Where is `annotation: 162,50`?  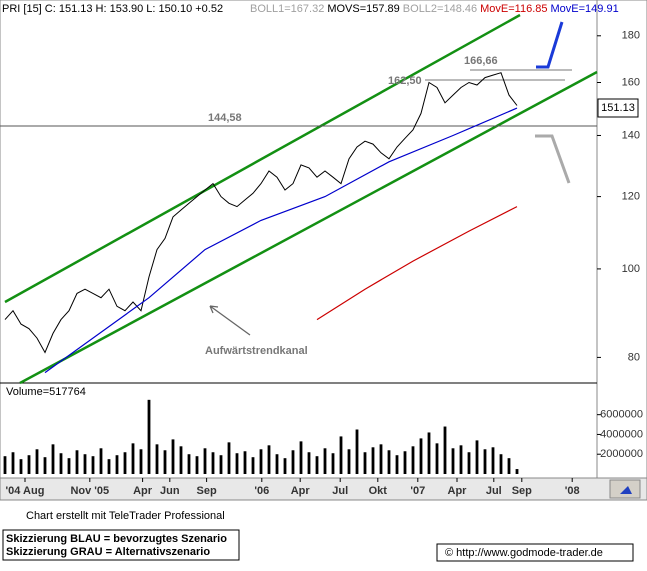 annotation: 162,50 is located at coordinates (405, 81).